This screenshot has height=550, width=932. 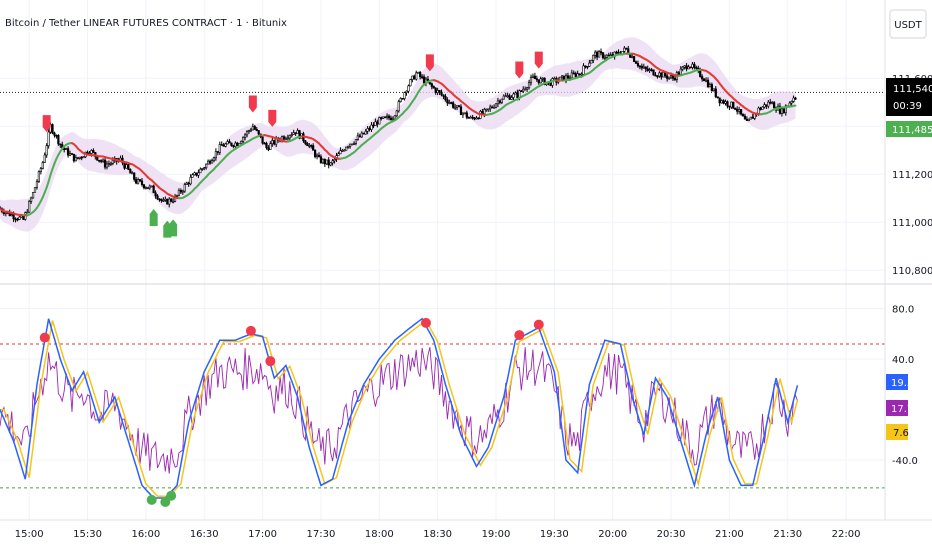 What do you see at coordinates (171, 495) in the screenshot?
I see `oversold-signal-dot` at bounding box center [171, 495].